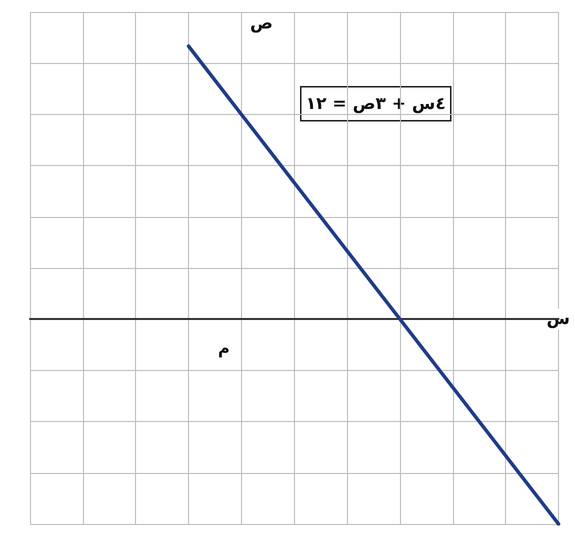  I want to click on annotation: م, so click(224, 348).